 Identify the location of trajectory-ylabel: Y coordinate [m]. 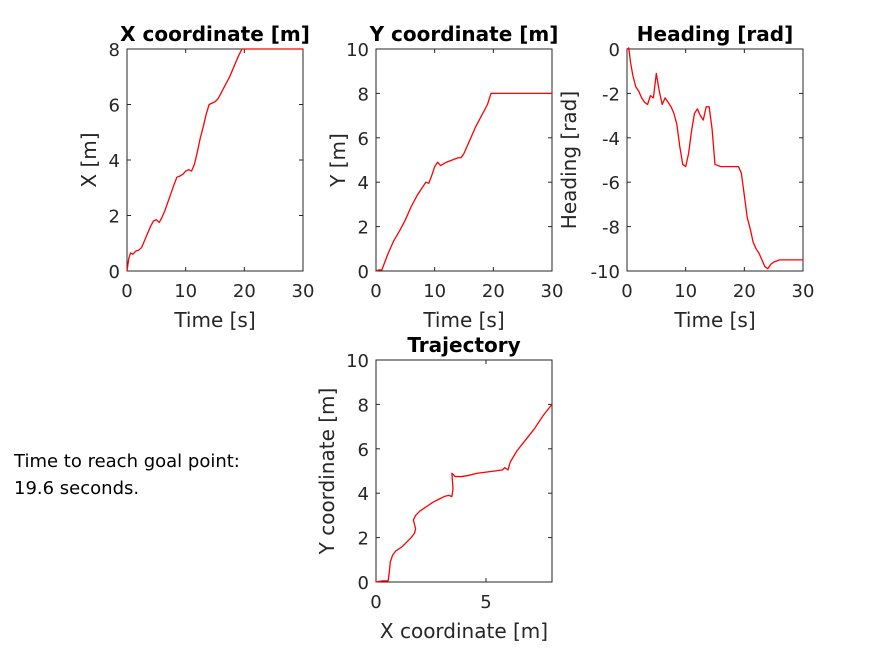
(327, 472).